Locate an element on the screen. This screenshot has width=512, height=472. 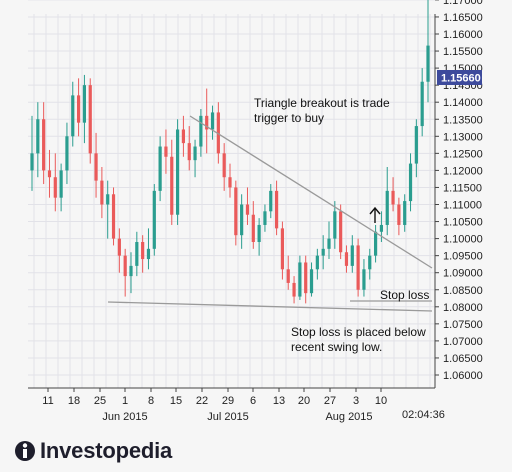
x-tick-label: 22 is located at coordinates (202, 401).